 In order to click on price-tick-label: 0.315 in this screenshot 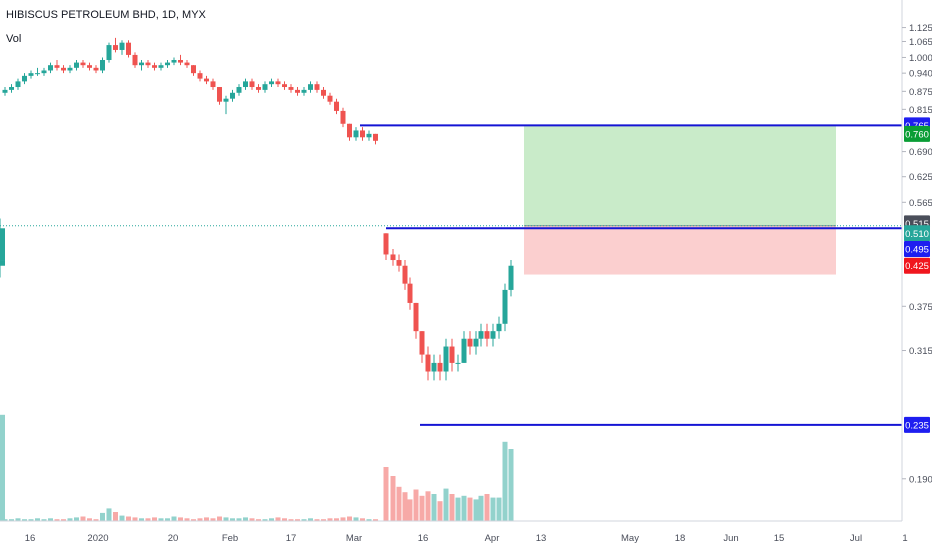, I will do `click(920, 351)`.